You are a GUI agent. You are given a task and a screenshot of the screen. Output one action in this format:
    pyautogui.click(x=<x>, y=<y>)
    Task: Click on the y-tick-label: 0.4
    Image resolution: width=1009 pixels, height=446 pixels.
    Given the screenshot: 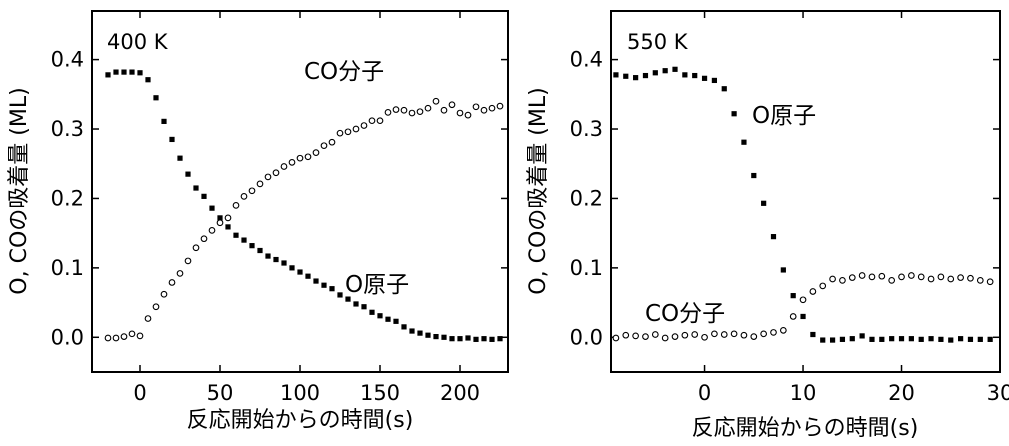 What is the action you would take?
    pyautogui.click(x=67, y=60)
    